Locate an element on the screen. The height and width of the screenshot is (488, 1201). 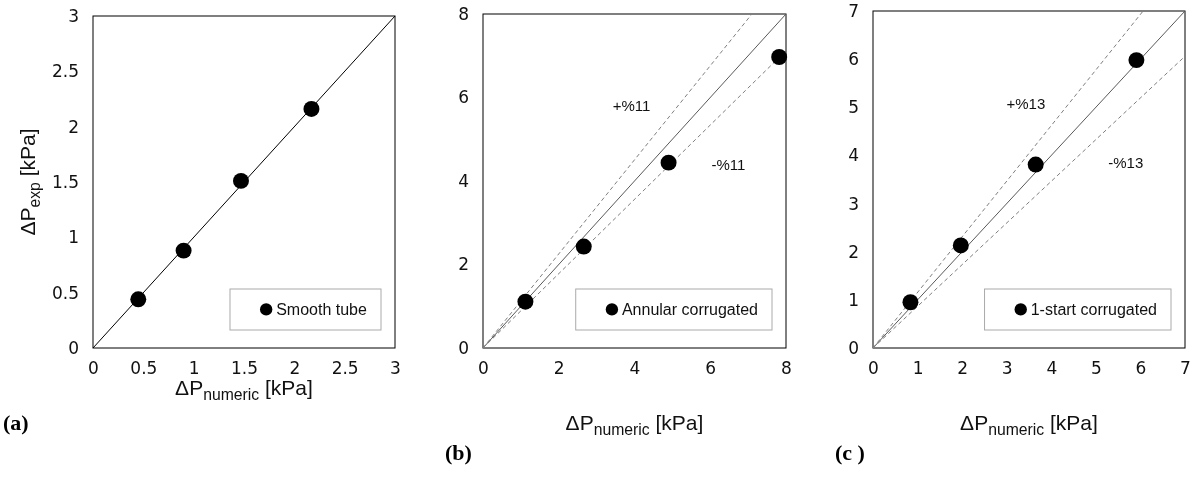
x-tick-label: 8 is located at coordinates (786, 368).